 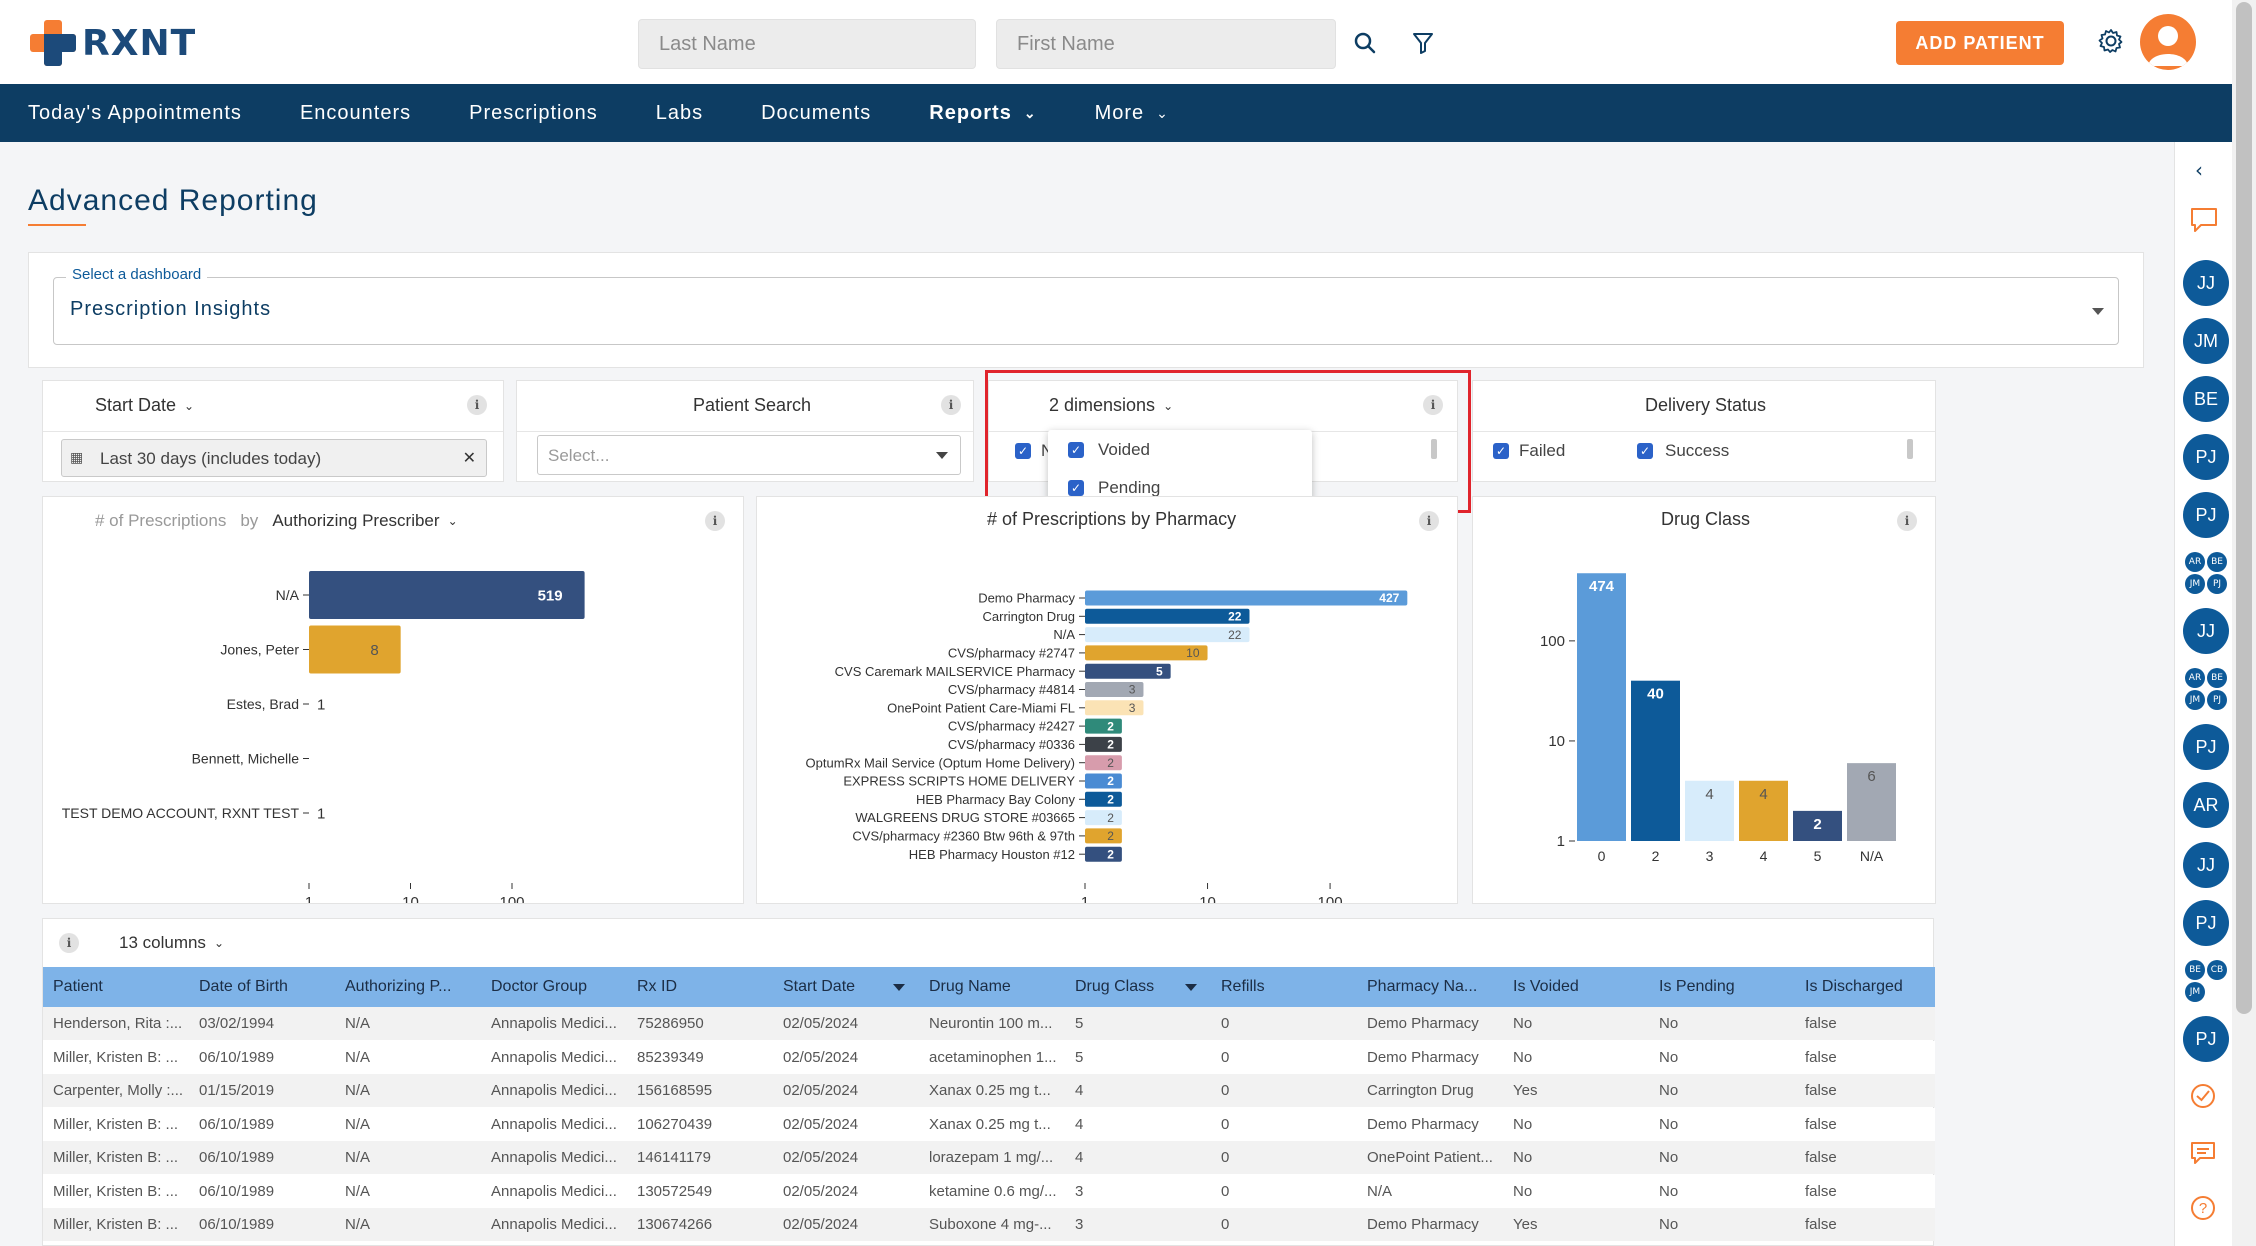 I want to click on data-label: 474, so click(x=1602, y=586).